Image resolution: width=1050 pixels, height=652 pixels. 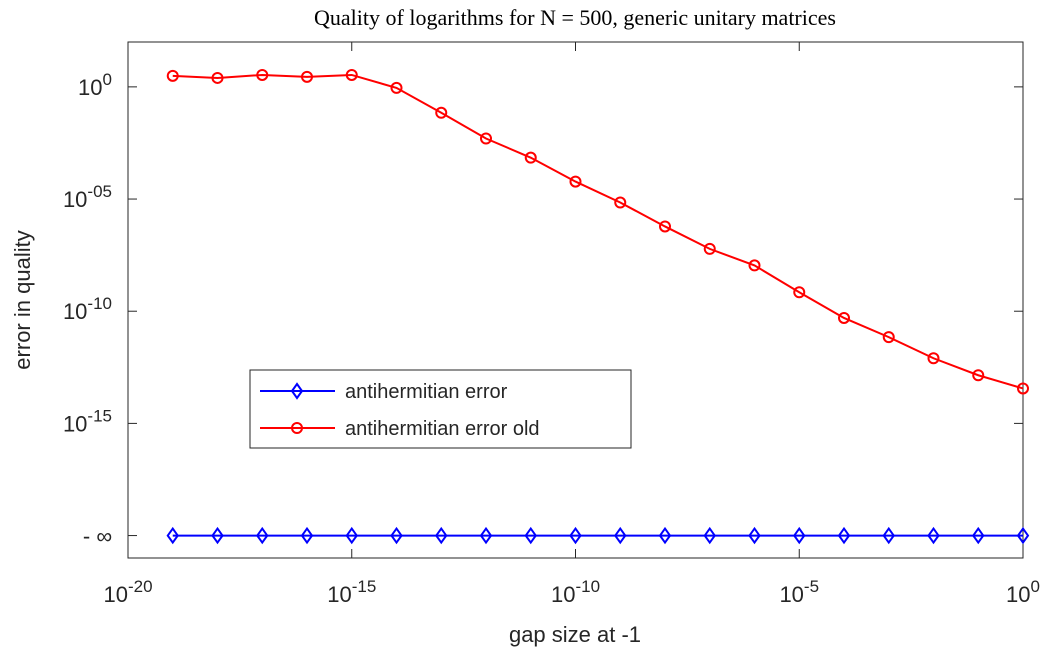 What do you see at coordinates (87, 309) in the screenshot?
I see `y-tick-label: 10-10` at bounding box center [87, 309].